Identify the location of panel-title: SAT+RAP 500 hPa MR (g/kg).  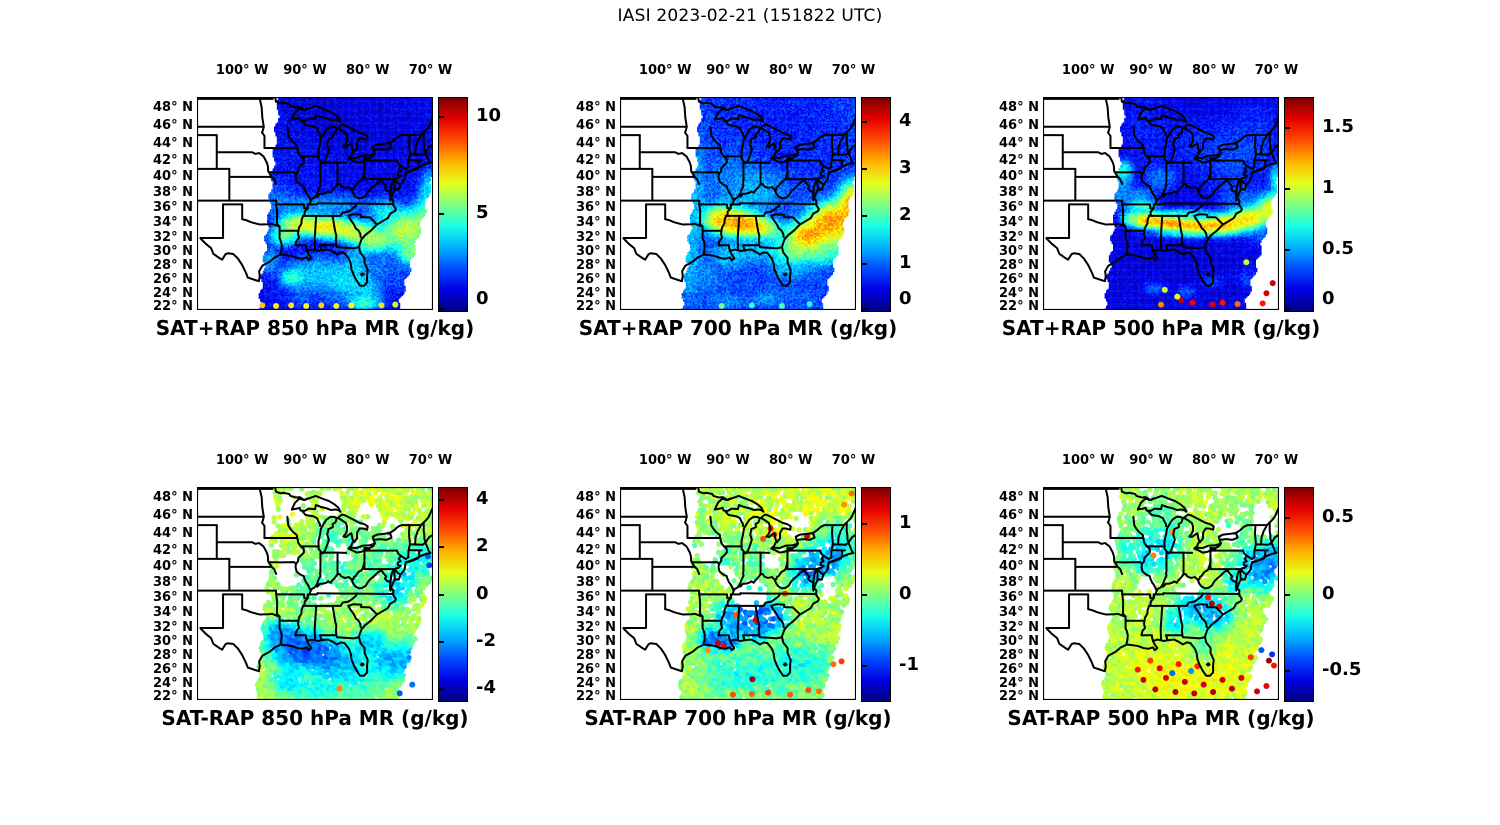
(1161, 328).